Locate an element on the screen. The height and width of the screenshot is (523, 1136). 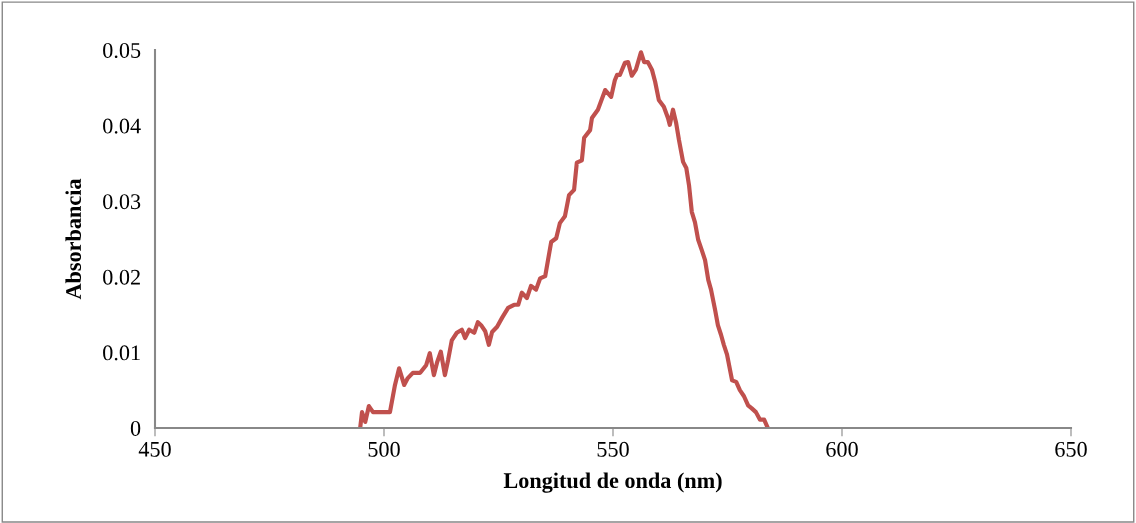
y-tick-label: 0.03 is located at coordinates (122, 202).